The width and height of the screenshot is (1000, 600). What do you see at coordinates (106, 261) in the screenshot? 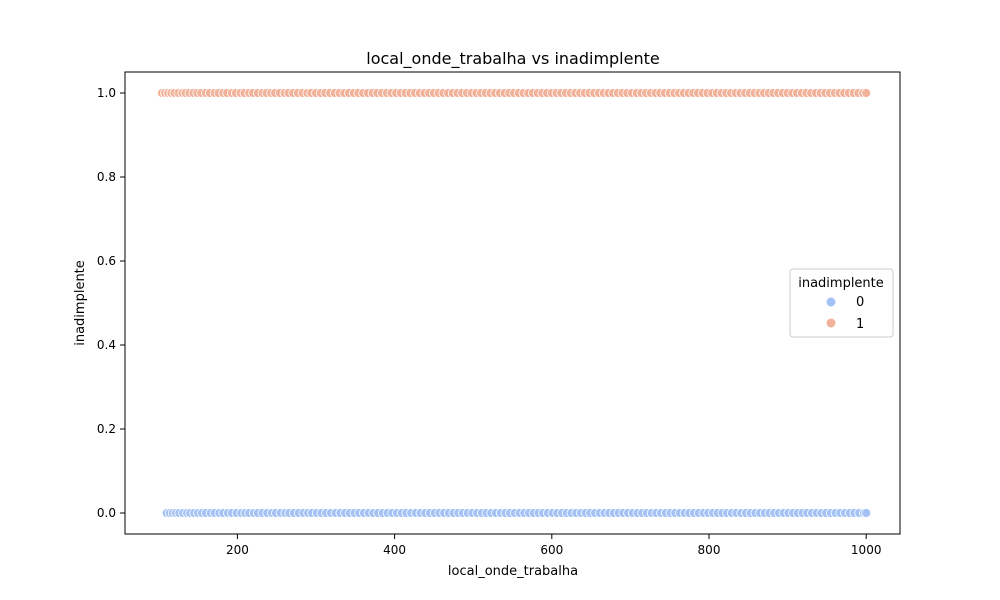
I see `y-tick-label: 0.6` at bounding box center [106, 261].